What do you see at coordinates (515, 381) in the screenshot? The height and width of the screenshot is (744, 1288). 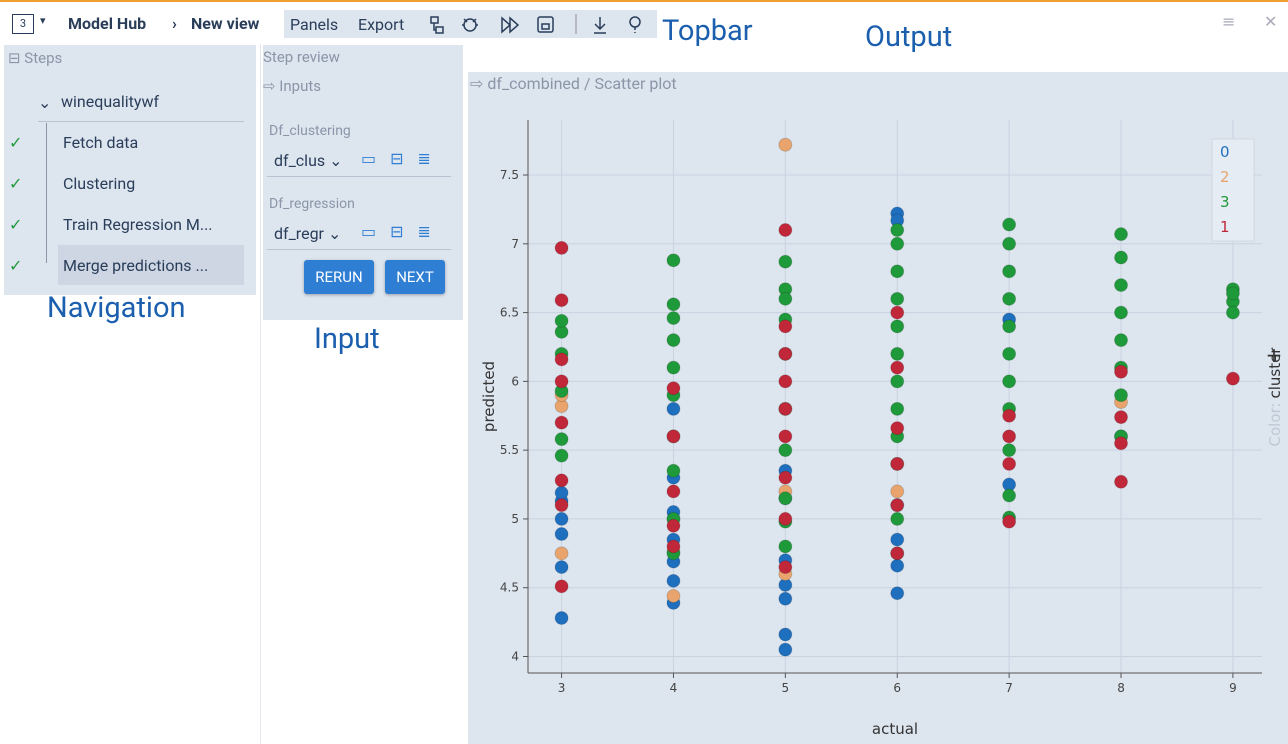 I see `y-tick-label: 6` at bounding box center [515, 381].